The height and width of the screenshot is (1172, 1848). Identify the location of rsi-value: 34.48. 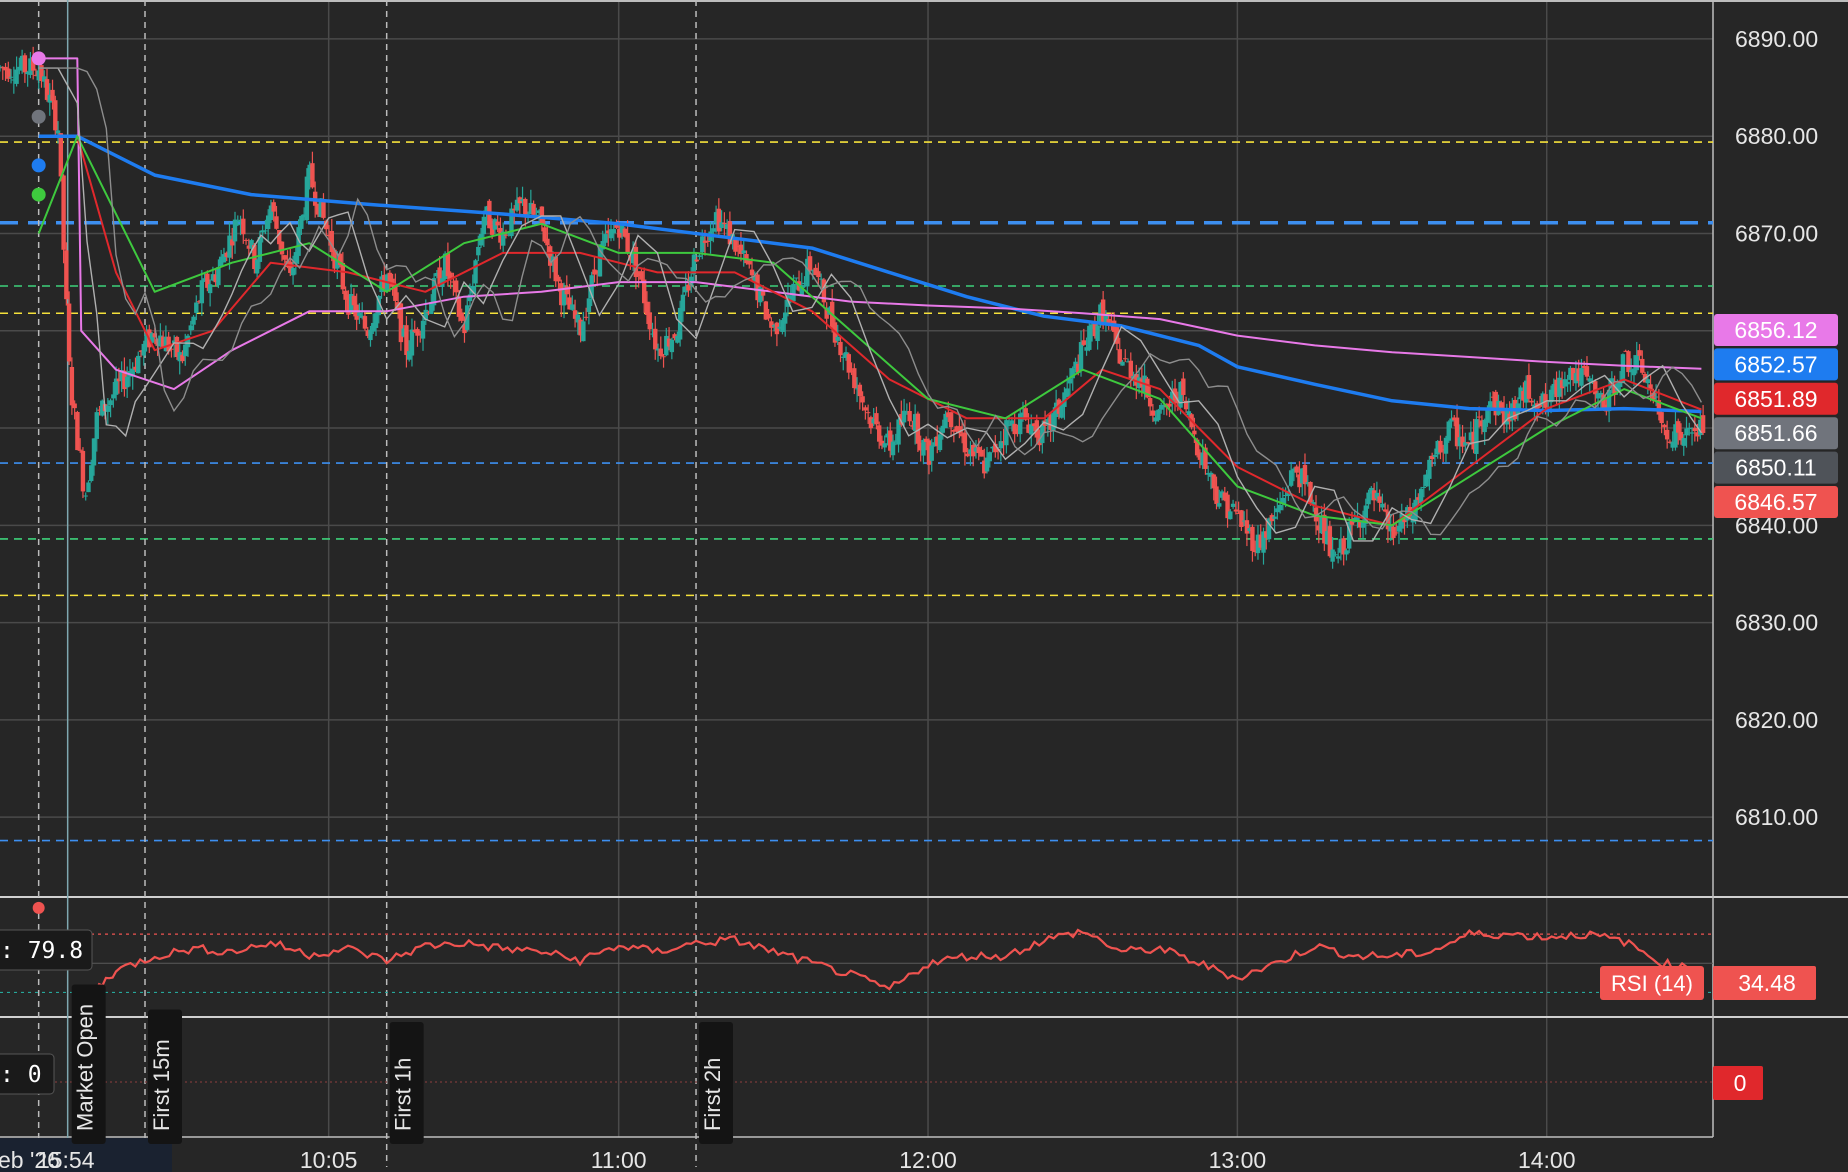
(1767, 983).